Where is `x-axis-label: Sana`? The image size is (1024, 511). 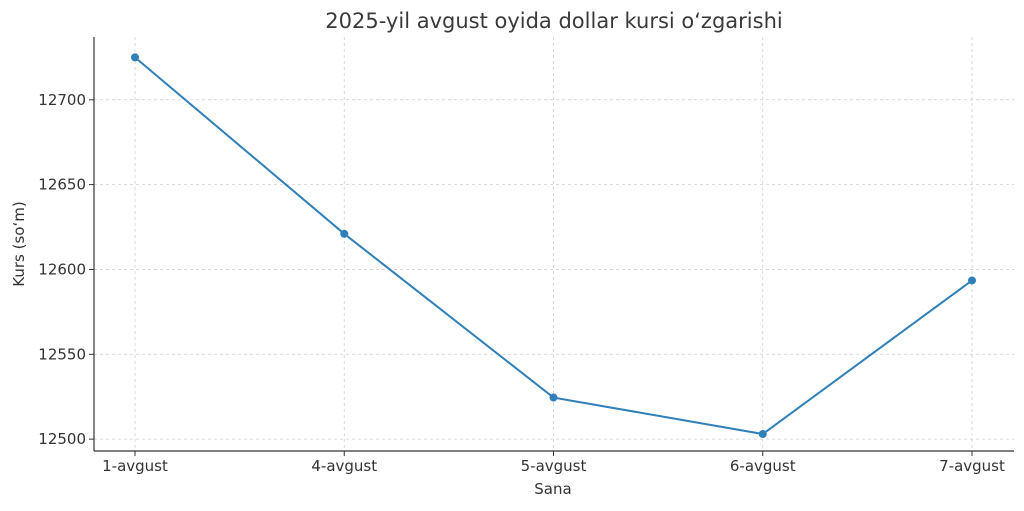 x-axis-label: Sana is located at coordinates (552, 489).